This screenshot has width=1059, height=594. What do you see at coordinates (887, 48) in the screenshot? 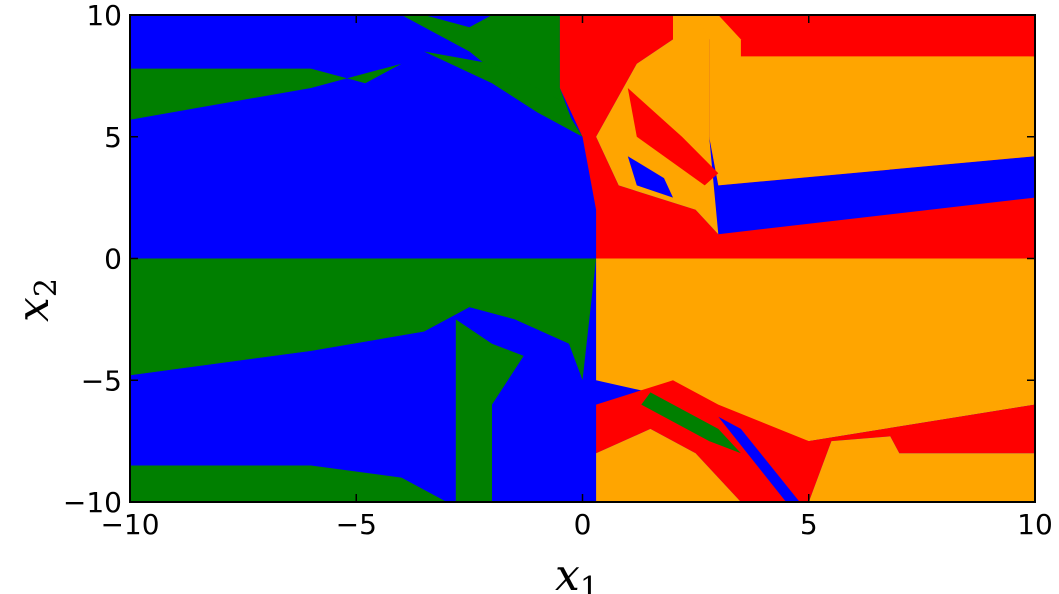
I see `region-red-upper-thin-band` at bounding box center [887, 48].